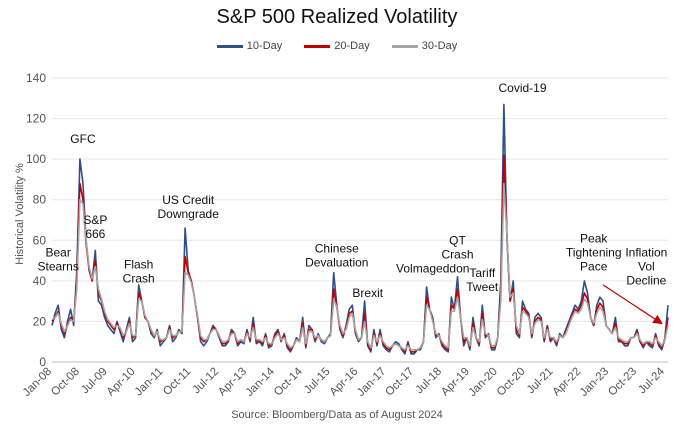  I want to click on y-tick-label: 120, so click(36, 119).